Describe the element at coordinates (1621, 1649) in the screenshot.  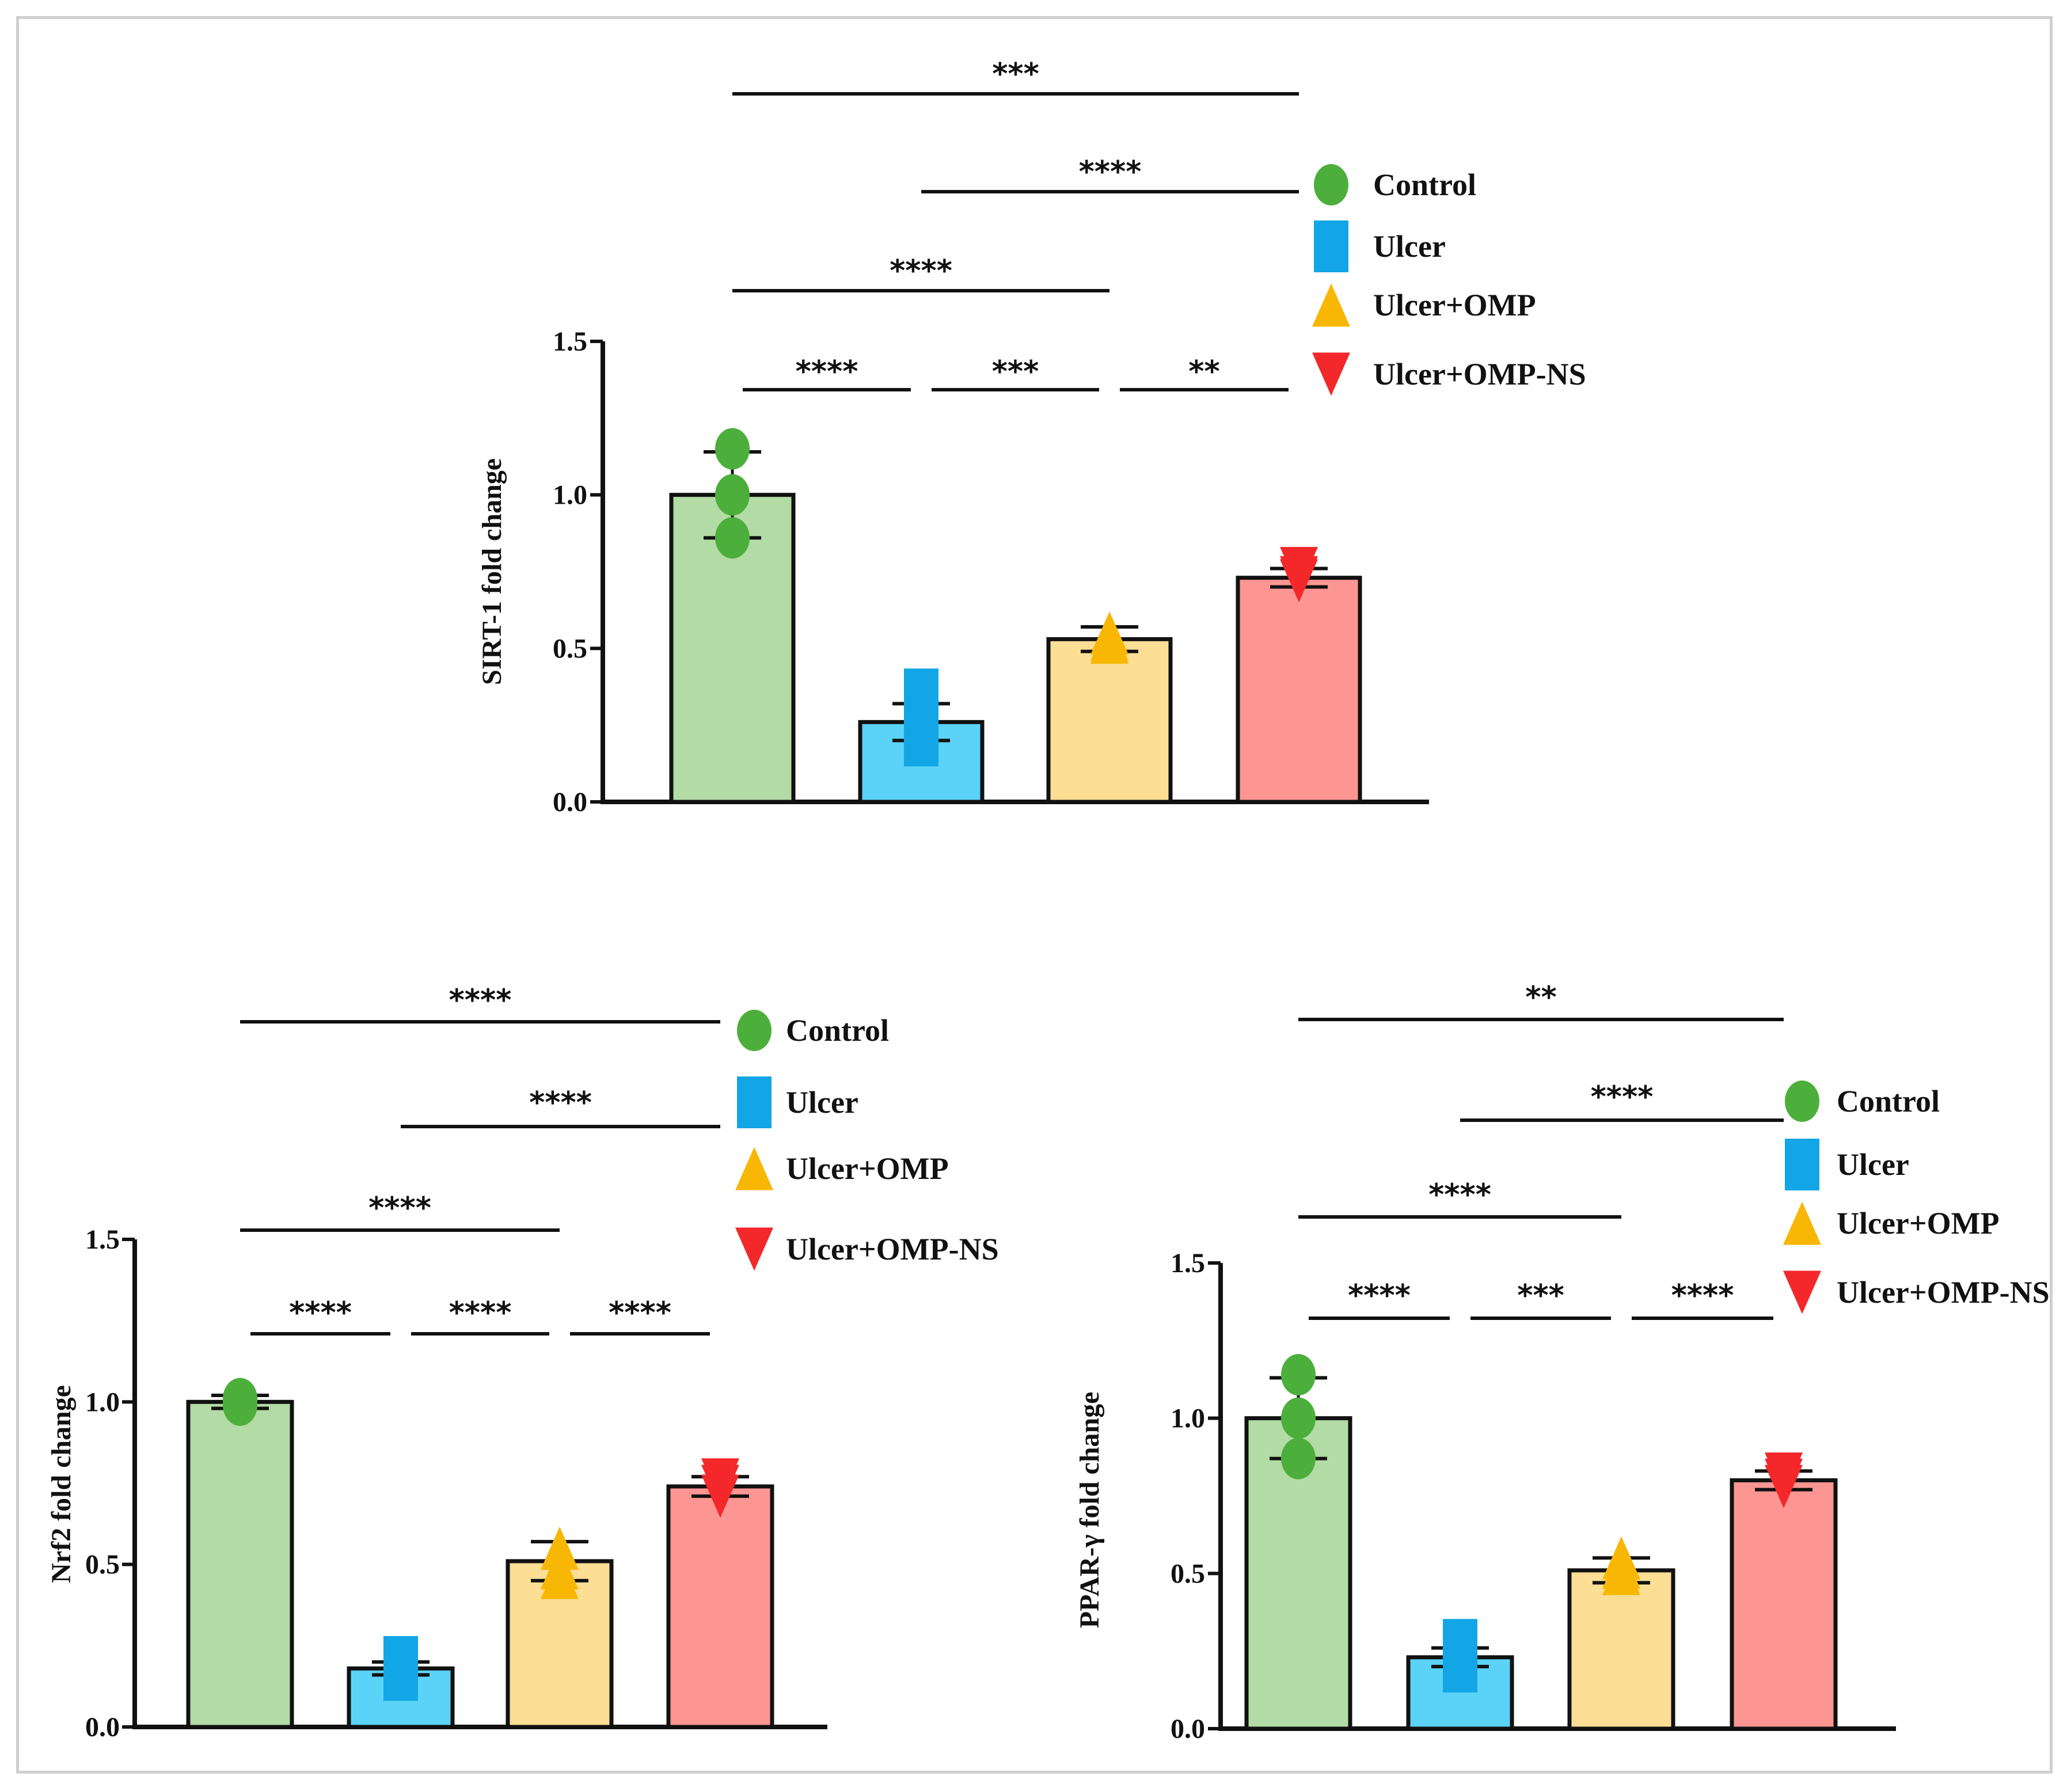
I see `bar-ulcer-omp` at that location.